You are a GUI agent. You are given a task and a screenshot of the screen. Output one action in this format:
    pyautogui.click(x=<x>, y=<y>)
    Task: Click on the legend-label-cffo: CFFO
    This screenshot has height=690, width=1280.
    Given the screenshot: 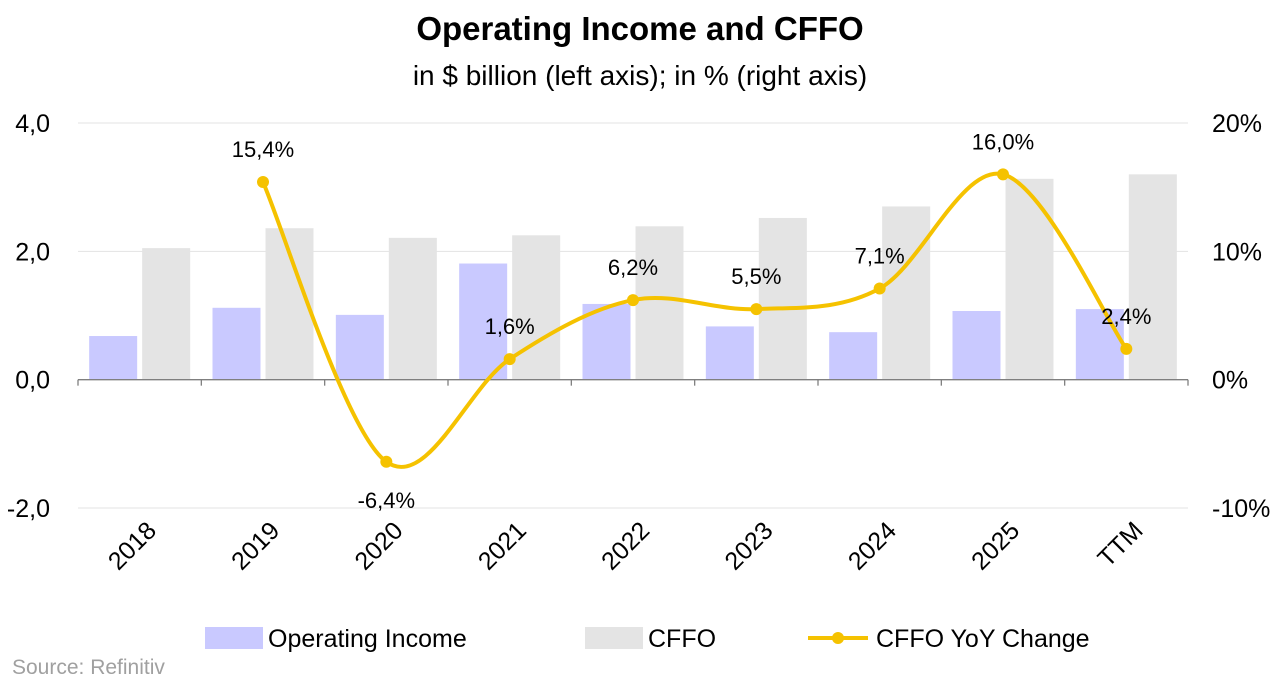 What is the action you would take?
    pyautogui.click(x=682, y=639)
    